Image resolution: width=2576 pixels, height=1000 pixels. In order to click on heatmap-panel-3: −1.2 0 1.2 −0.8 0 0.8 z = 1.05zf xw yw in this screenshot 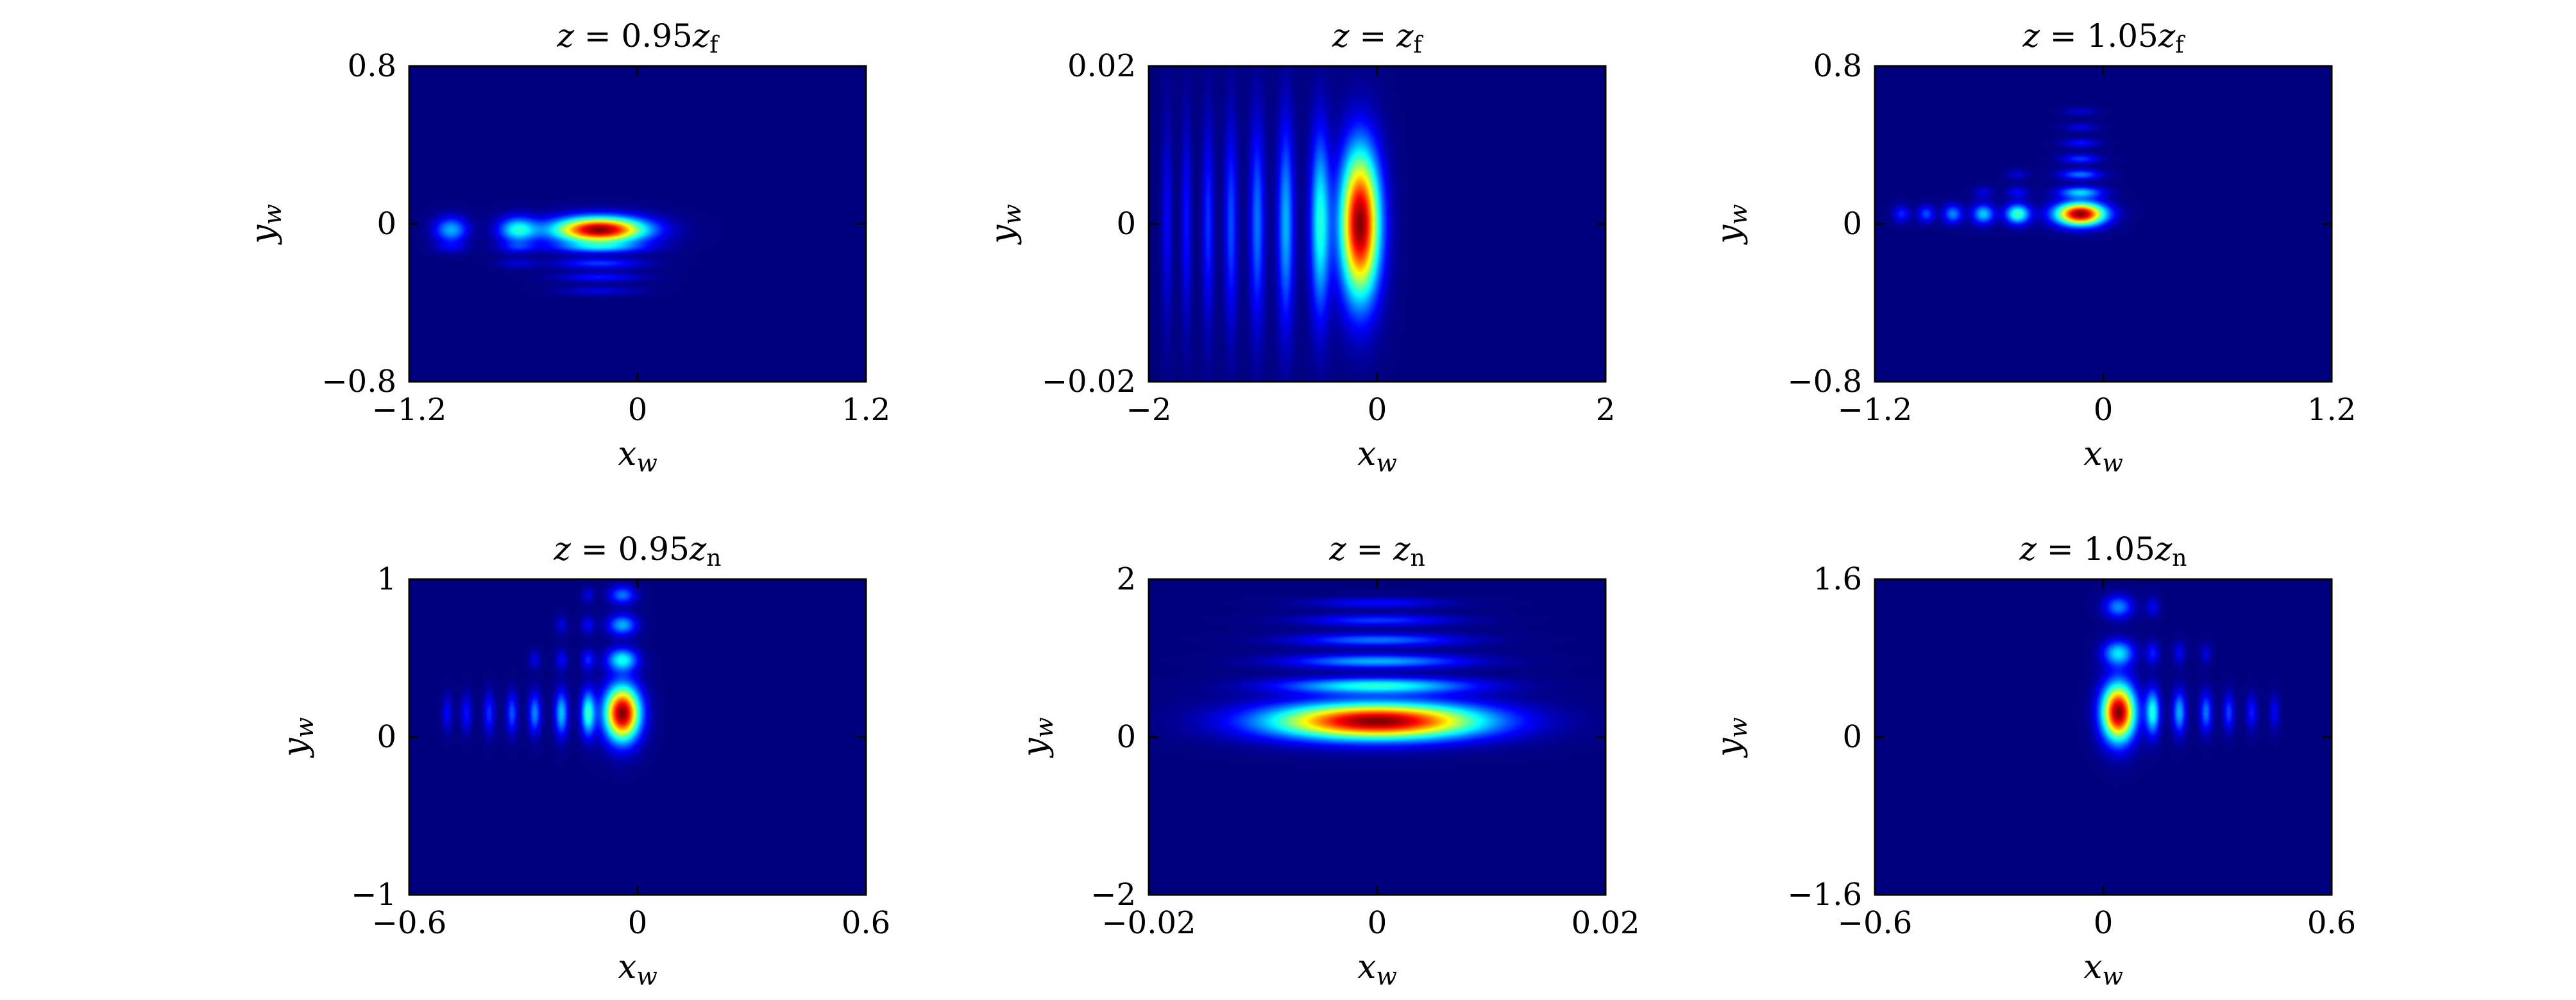, I will do `click(2033, 247)`.